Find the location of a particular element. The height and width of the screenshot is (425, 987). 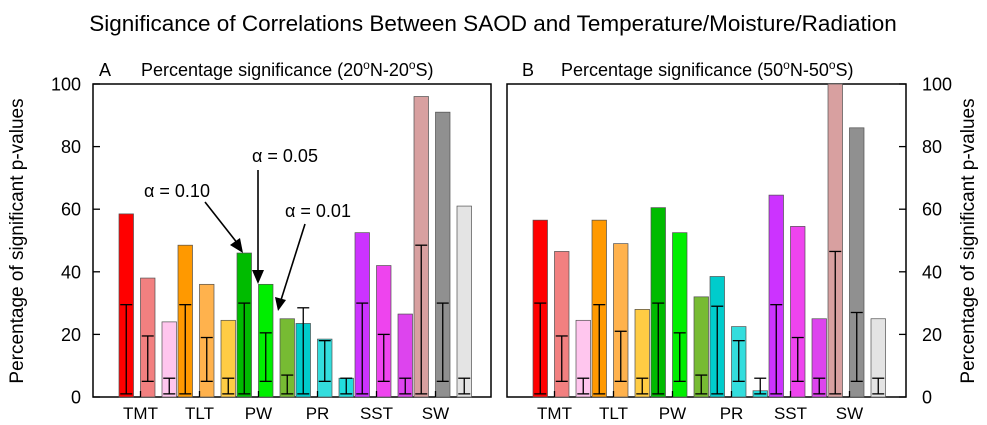

annotation-alpha-010: α = 0.10 is located at coordinates (177, 191).